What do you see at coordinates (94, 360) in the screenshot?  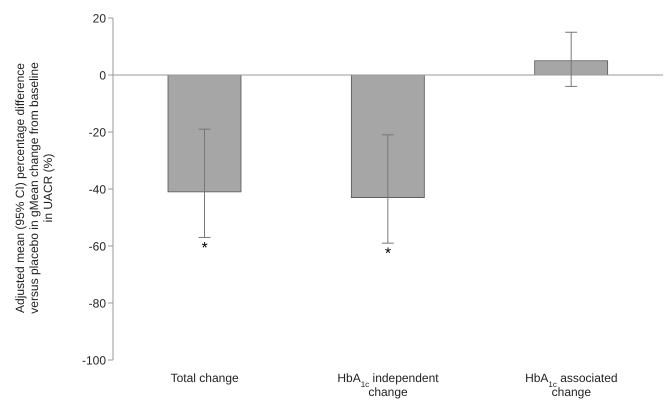 I see `y-tick-label: -100` at bounding box center [94, 360].